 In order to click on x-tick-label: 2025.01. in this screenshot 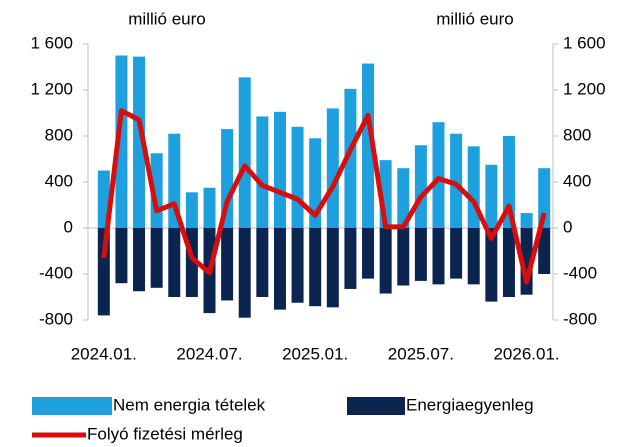, I will do `click(315, 353)`.